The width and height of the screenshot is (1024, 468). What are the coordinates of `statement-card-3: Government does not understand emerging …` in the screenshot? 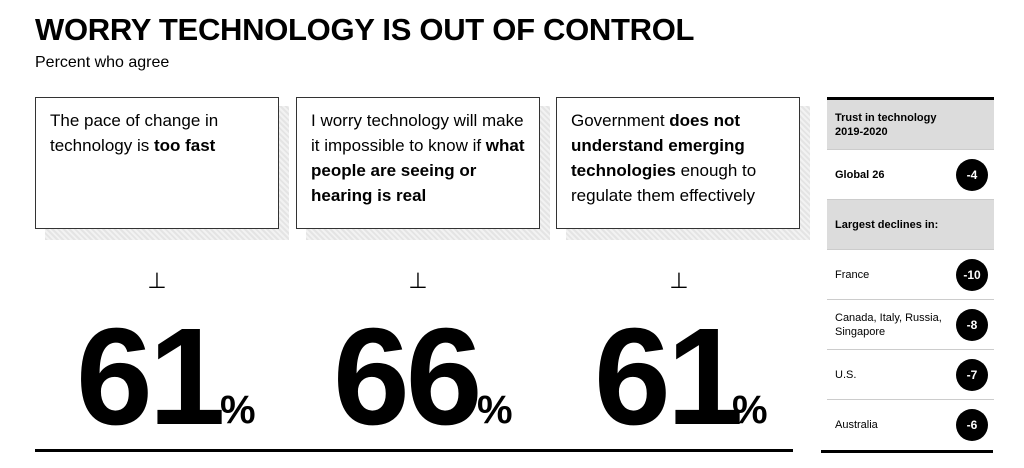 It's located at (678, 163).